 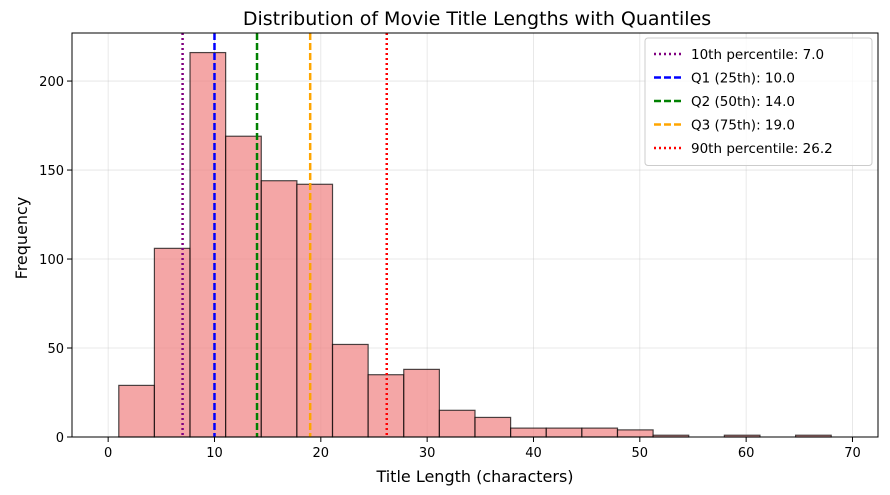 I want to click on x-tick-label: 60, so click(x=746, y=453).